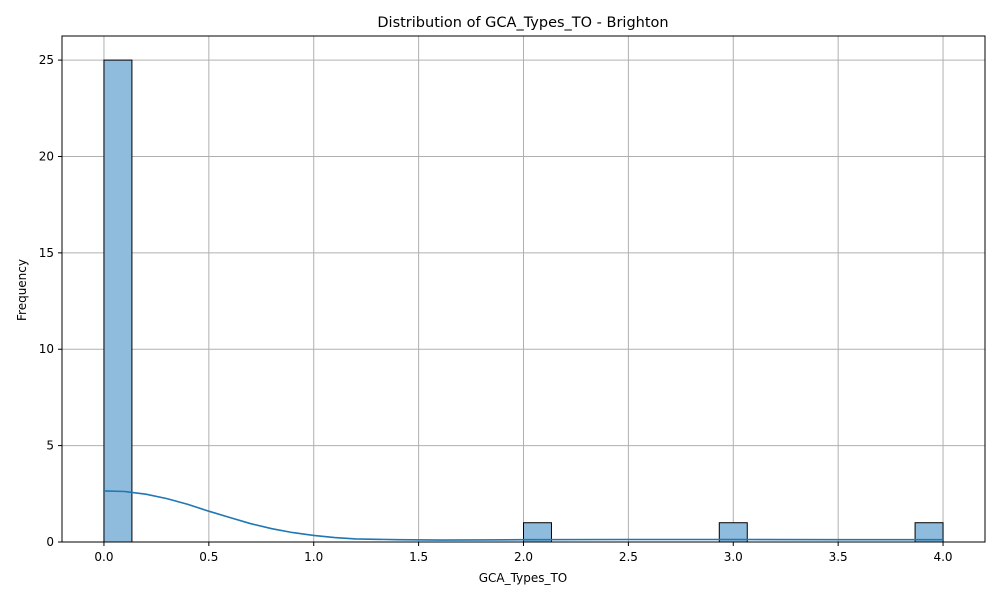 Image resolution: width=1000 pixels, height=604 pixels. What do you see at coordinates (46, 156) in the screenshot?
I see `y-tick-label: 20` at bounding box center [46, 156].